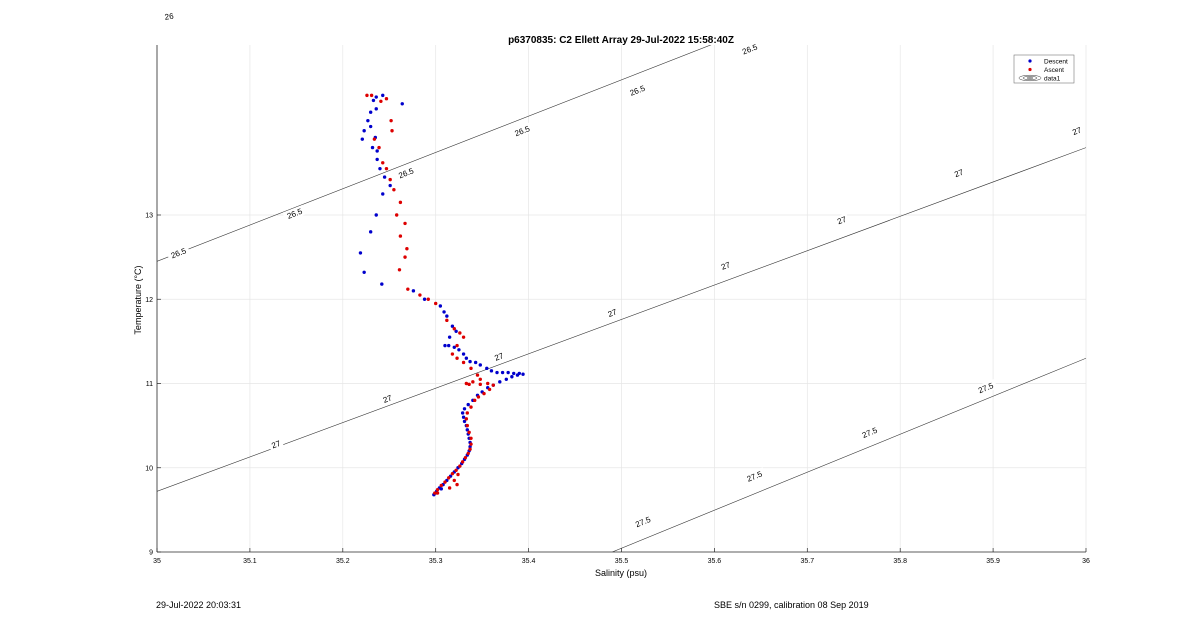  I want to click on contour-label: 26, so click(169, 16).